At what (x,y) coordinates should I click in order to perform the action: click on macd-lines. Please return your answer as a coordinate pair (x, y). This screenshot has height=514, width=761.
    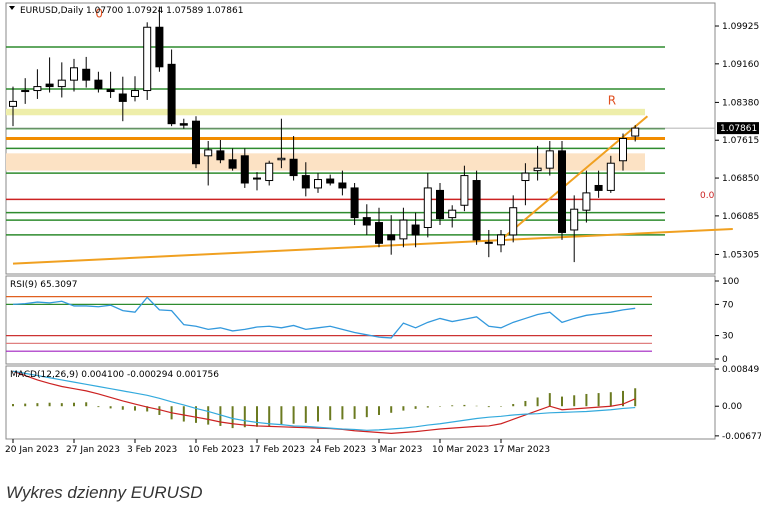
    Looking at the image, I should click on (324, 402).